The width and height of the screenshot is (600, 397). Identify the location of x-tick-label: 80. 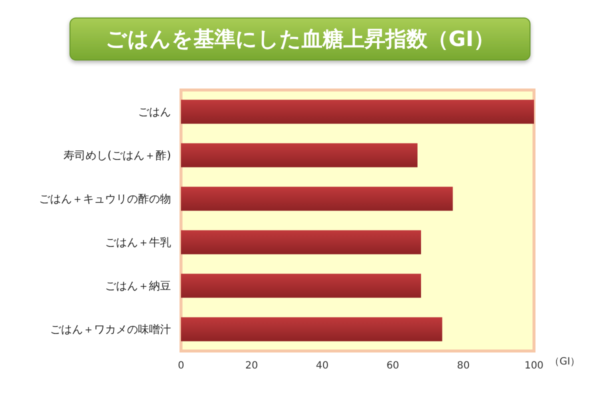
(463, 366).